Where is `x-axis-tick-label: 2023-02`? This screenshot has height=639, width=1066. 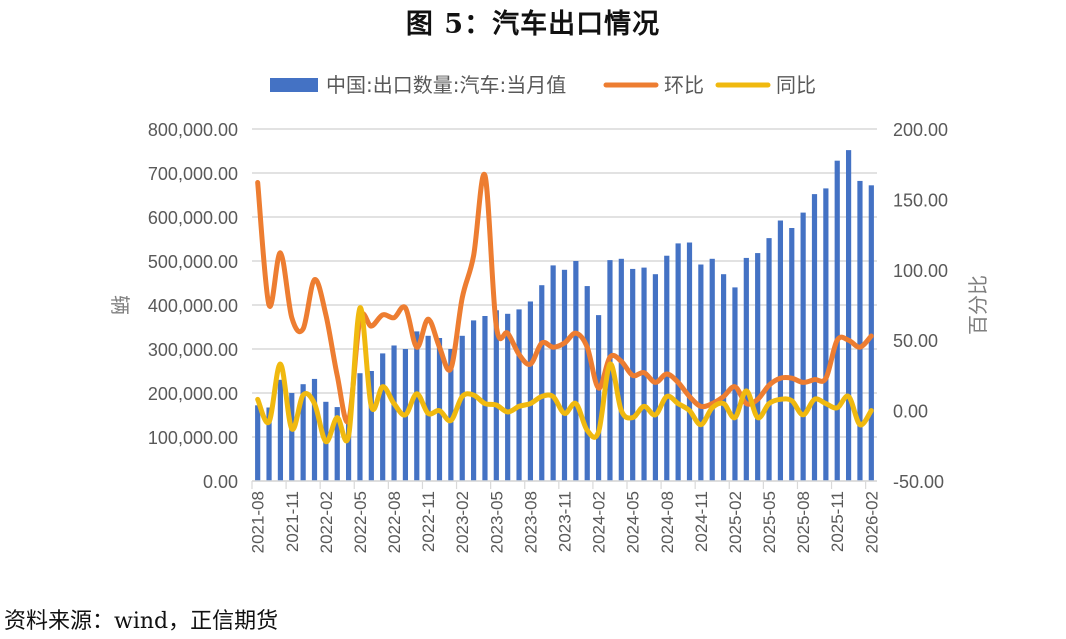
x-axis-tick-label: 2023-02 is located at coordinates (462, 522).